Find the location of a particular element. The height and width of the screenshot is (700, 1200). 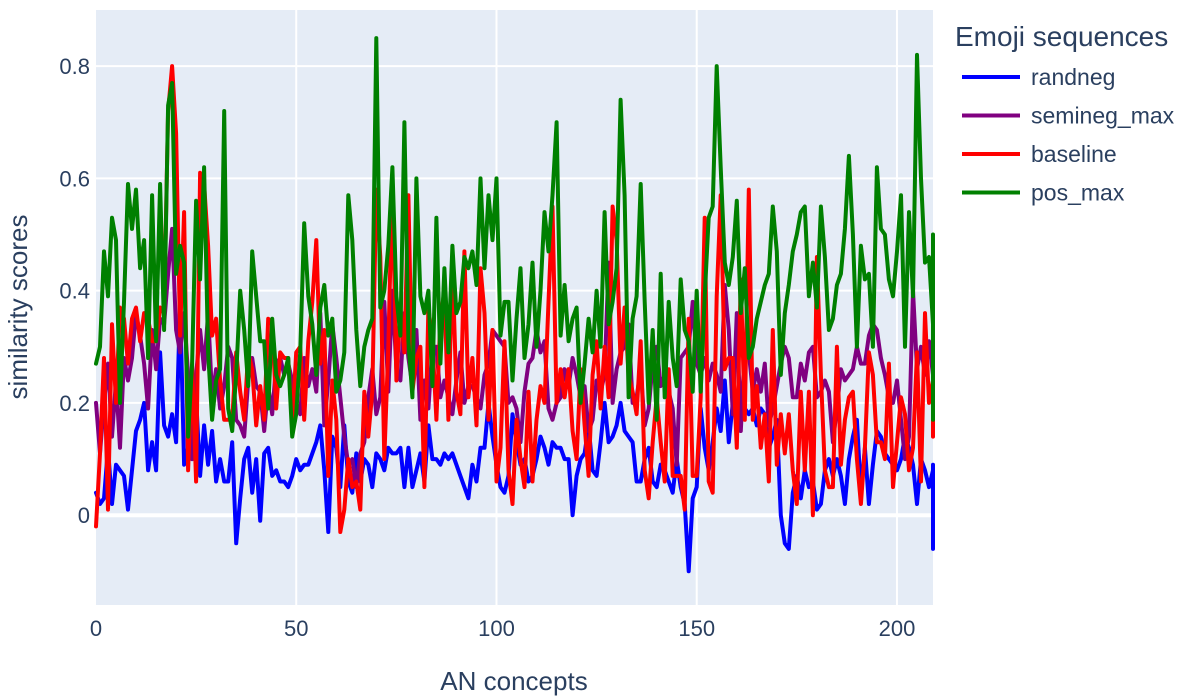

y-tick-label: 0 is located at coordinates (84, 515).